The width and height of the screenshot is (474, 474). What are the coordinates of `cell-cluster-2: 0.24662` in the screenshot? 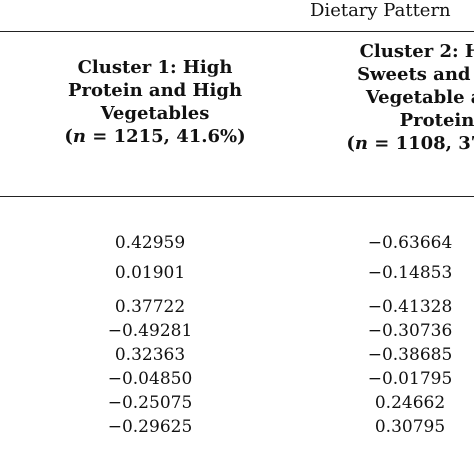 It's located at (410, 403).